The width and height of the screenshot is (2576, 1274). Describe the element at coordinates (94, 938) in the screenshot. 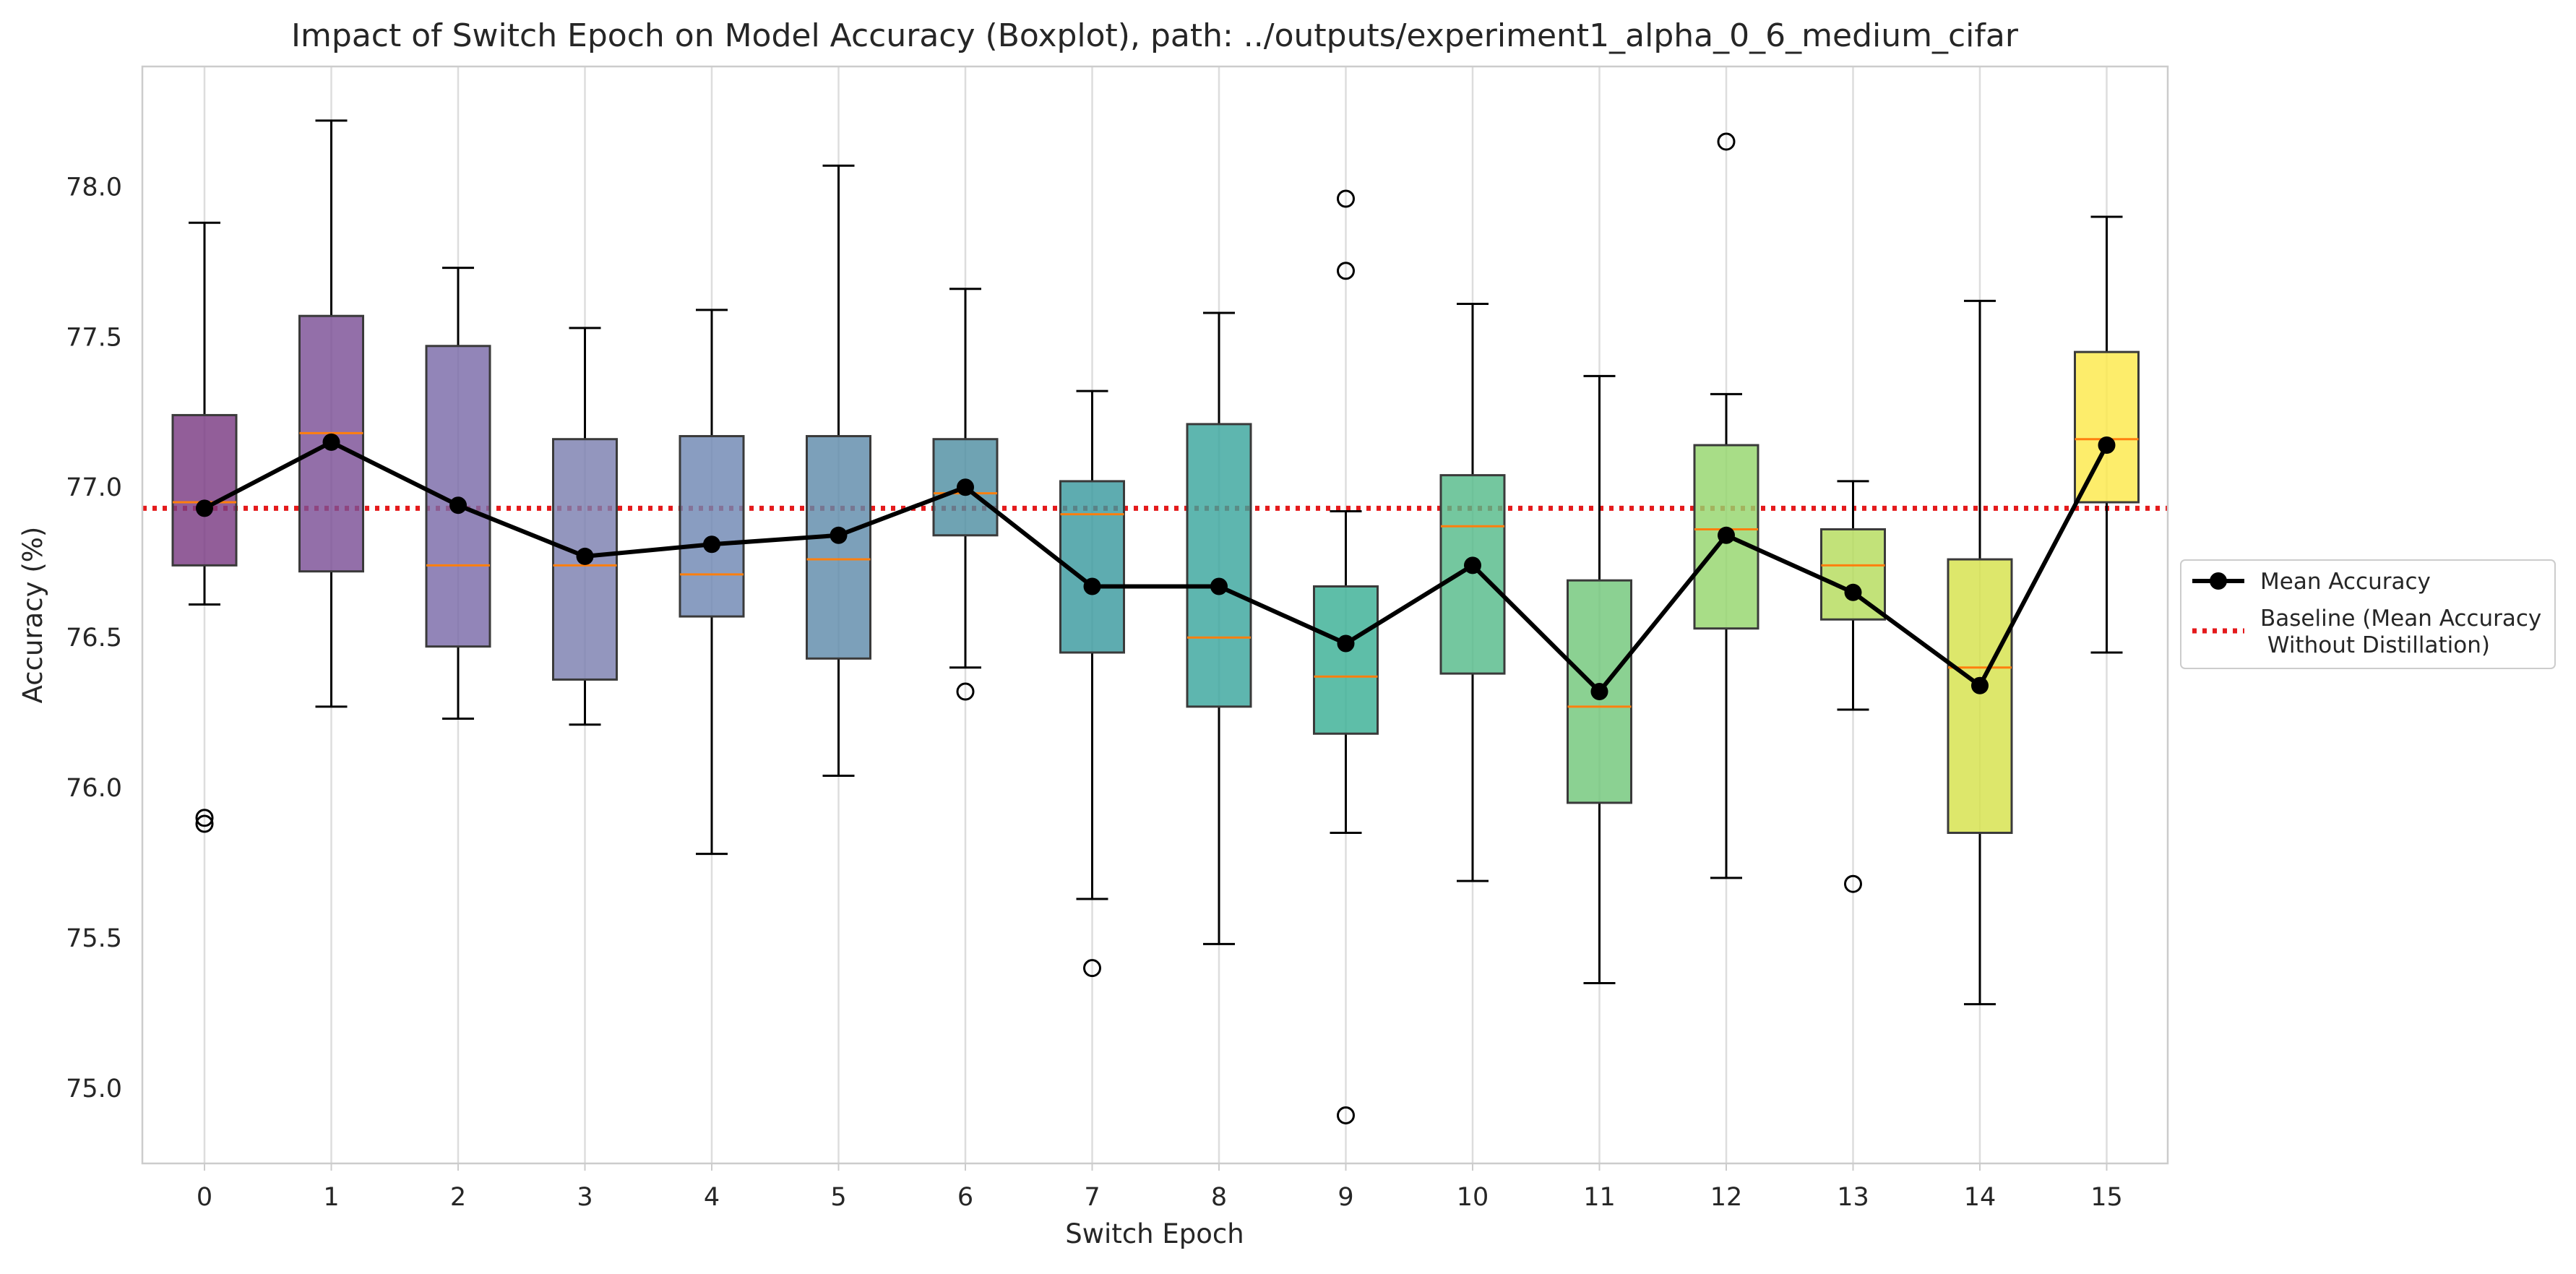

I see `y-tick-label: 75.5` at that location.